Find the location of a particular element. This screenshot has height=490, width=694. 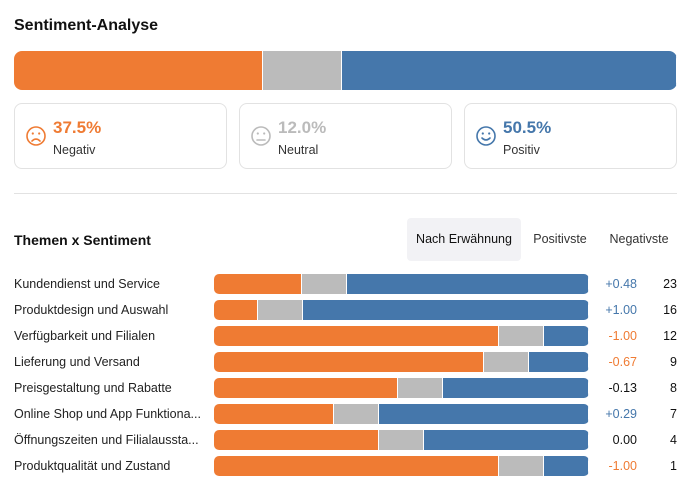

theme-count: 16 is located at coordinates (670, 310).